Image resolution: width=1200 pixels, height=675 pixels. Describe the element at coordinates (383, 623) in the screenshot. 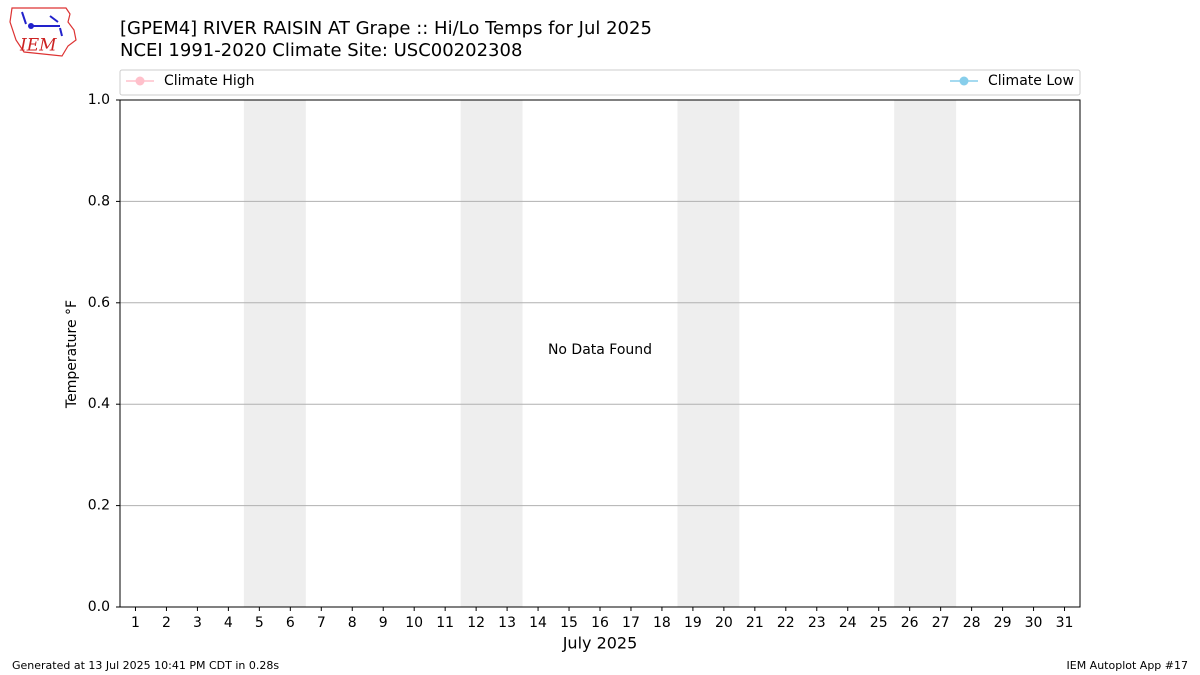

I see `x-tick-label: 9` at that location.